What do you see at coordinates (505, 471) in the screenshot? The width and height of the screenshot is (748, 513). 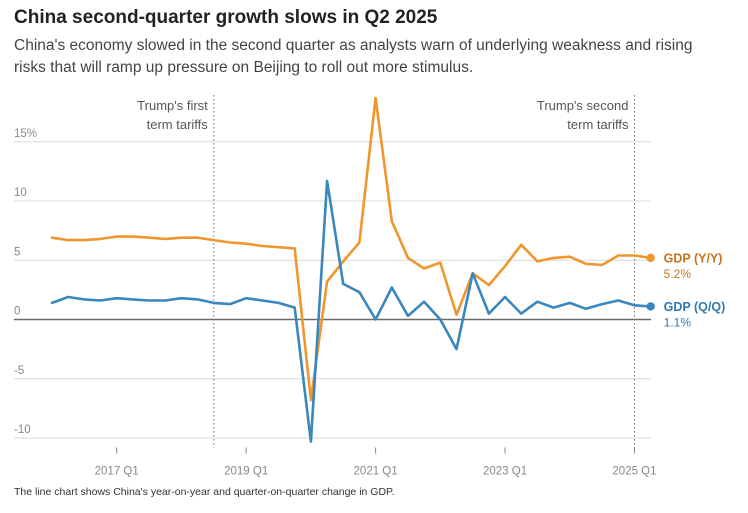 I see `x-tick-label: 2023 Q1` at bounding box center [505, 471].